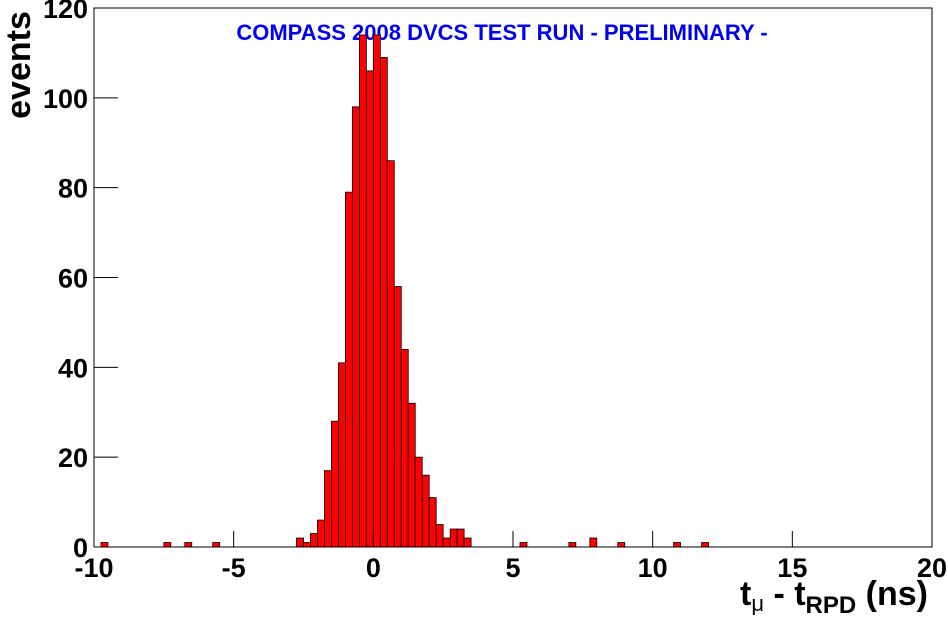  What do you see at coordinates (65, 12) in the screenshot?
I see `y-tick-label: 120` at bounding box center [65, 12].